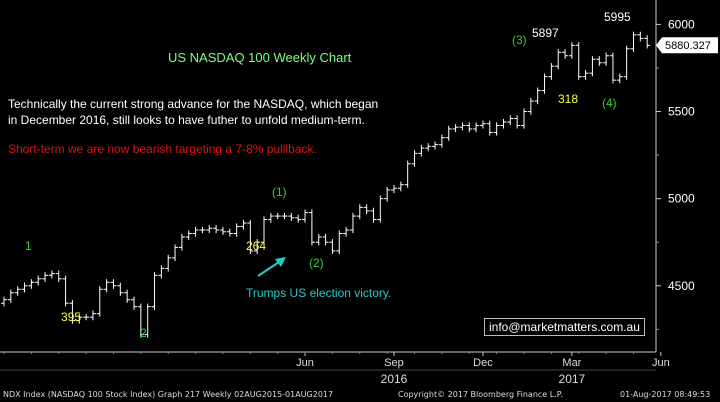 Image resolution: width=720 pixels, height=402 pixels. I want to click on footer-copyright: Copyright© 2017 Bloomberg Finance L.P., so click(480, 394).